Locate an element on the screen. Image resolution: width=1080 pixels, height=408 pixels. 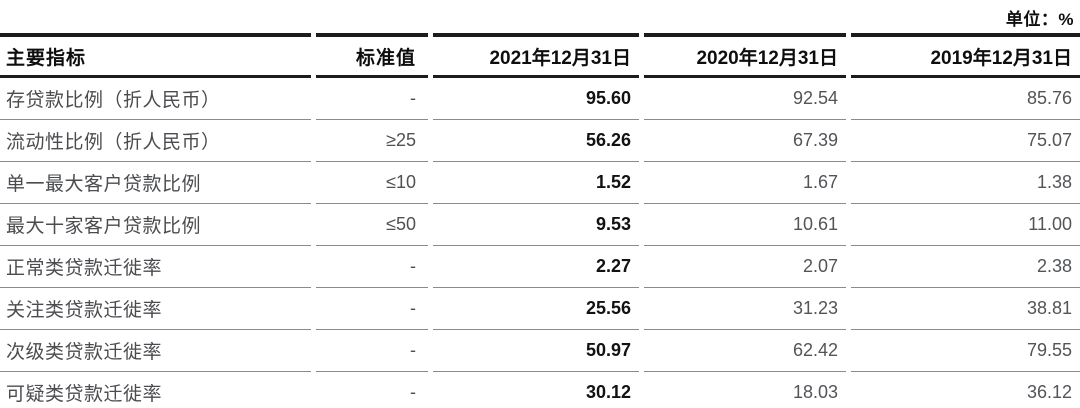
value-2019: 2.38 is located at coordinates (965, 267).